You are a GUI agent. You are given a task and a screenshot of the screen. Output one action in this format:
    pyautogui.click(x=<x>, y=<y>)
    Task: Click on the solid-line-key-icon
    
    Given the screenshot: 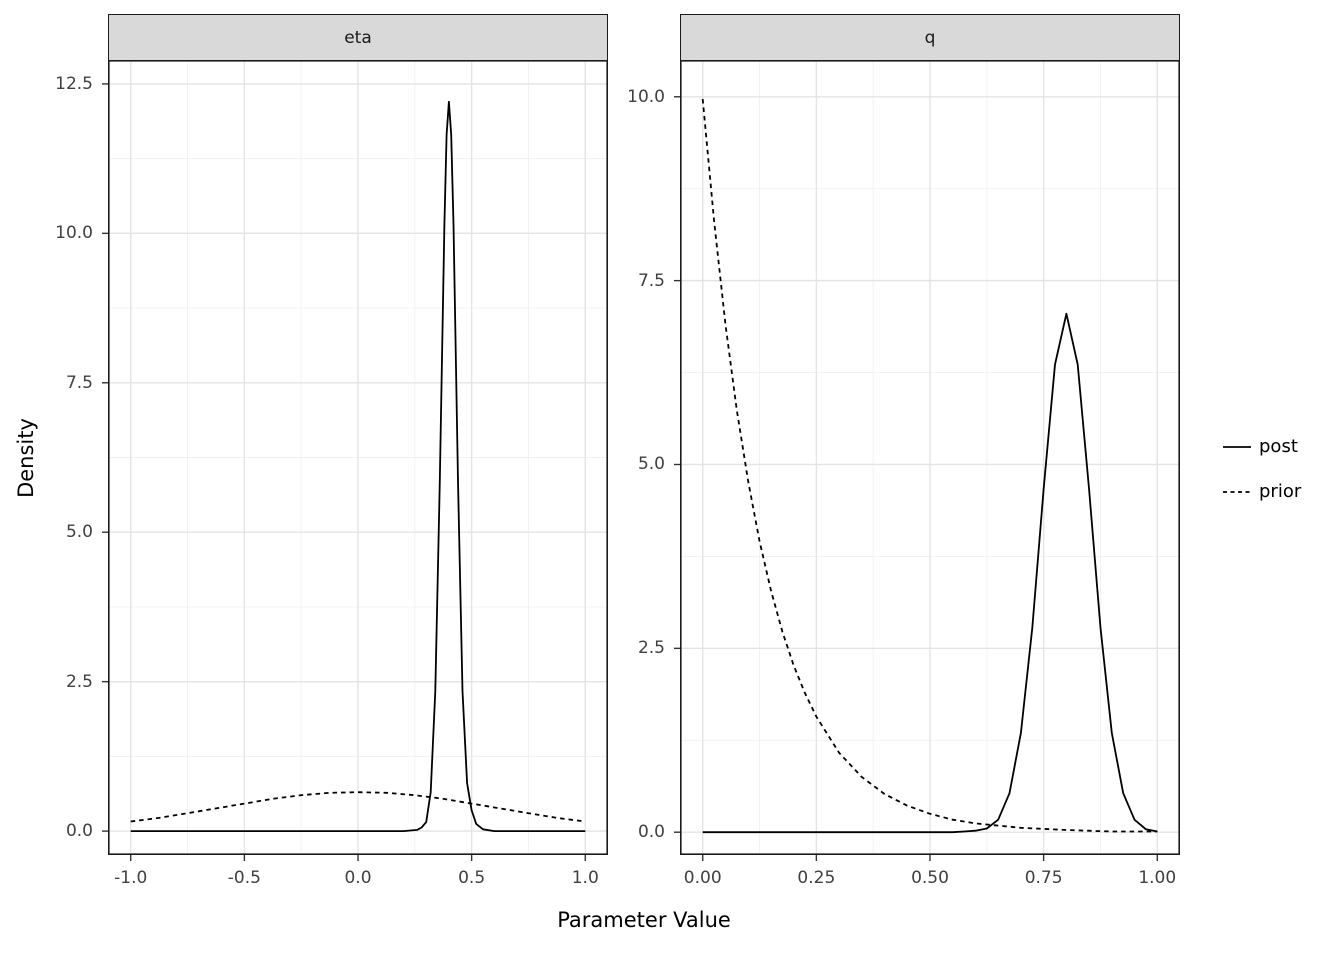 What is the action you would take?
    pyautogui.click(x=1237, y=446)
    